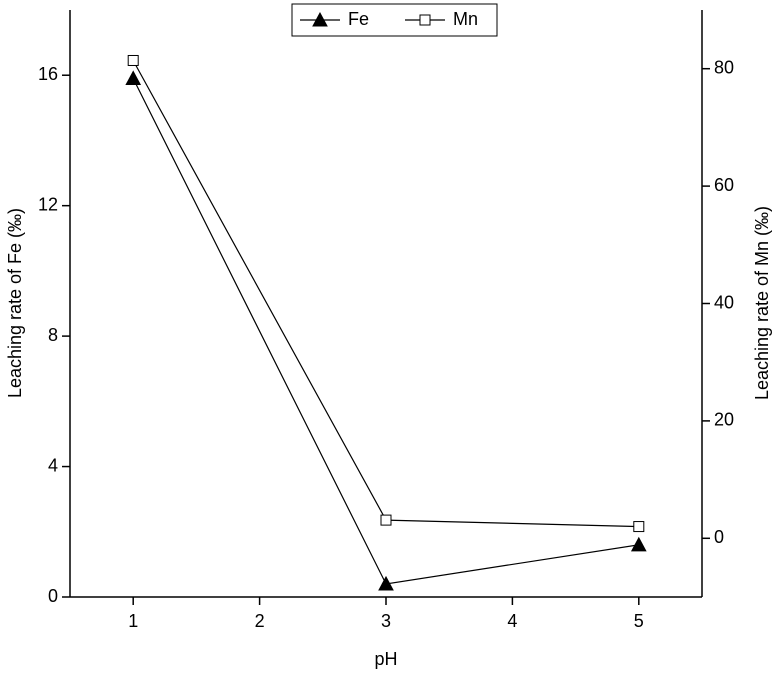 The width and height of the screenshot is (778, 676). I want to click on y2-tick-label: 80, so click(724, 67).